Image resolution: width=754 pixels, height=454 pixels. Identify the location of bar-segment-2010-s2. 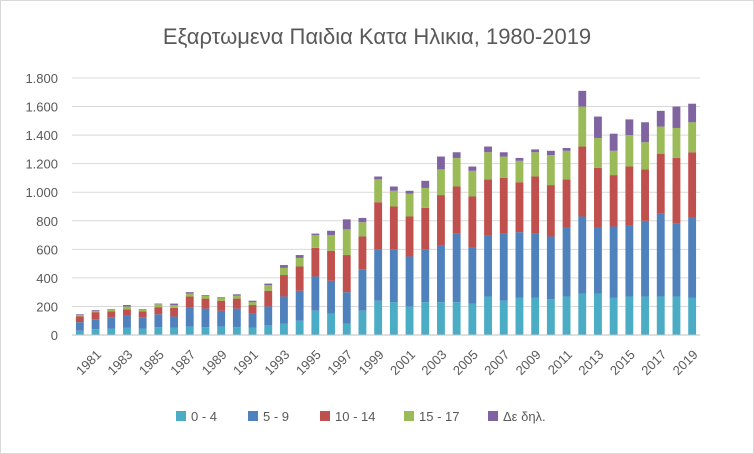
(550, 211).